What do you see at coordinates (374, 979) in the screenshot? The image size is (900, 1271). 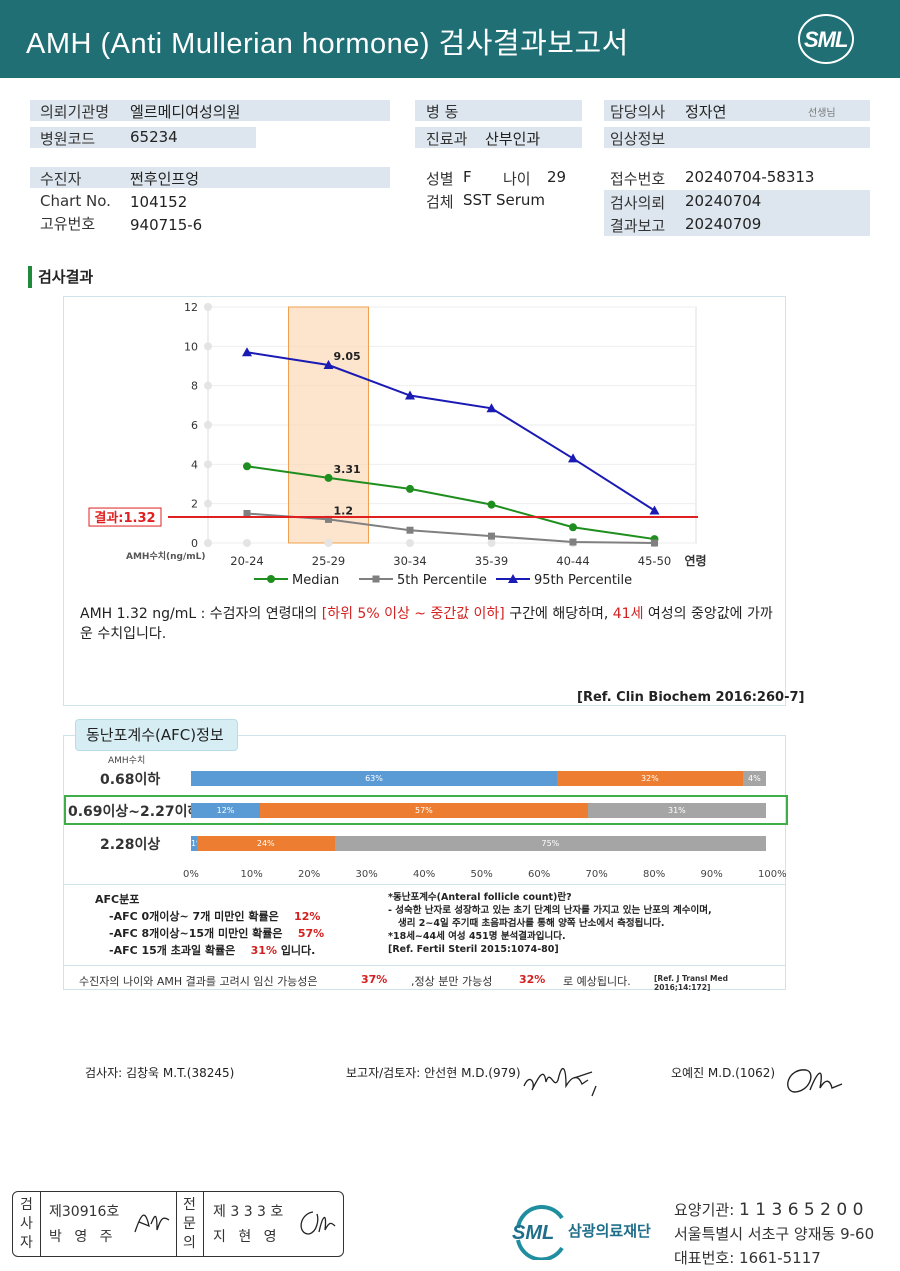 I see `afc-summary-value-1: 37%` at bounding box center [374, 979].